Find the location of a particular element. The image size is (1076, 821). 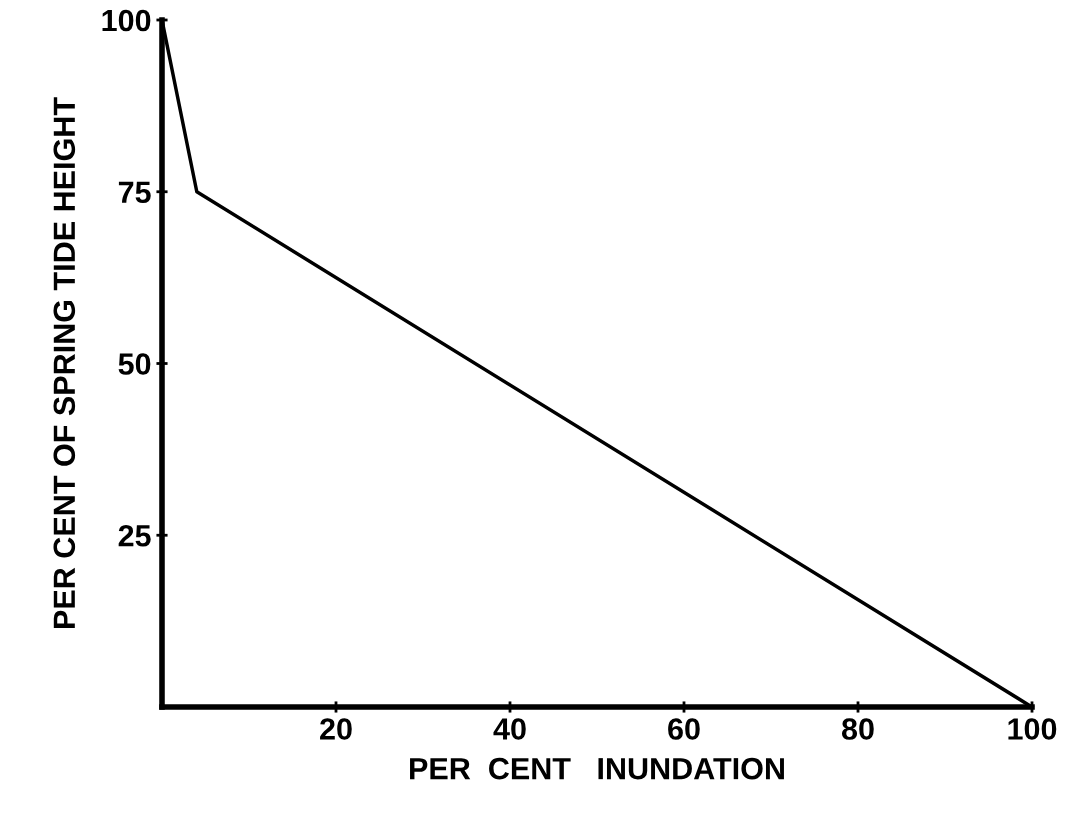

x-tick-label: 80 is located at coordinates (857, 729).